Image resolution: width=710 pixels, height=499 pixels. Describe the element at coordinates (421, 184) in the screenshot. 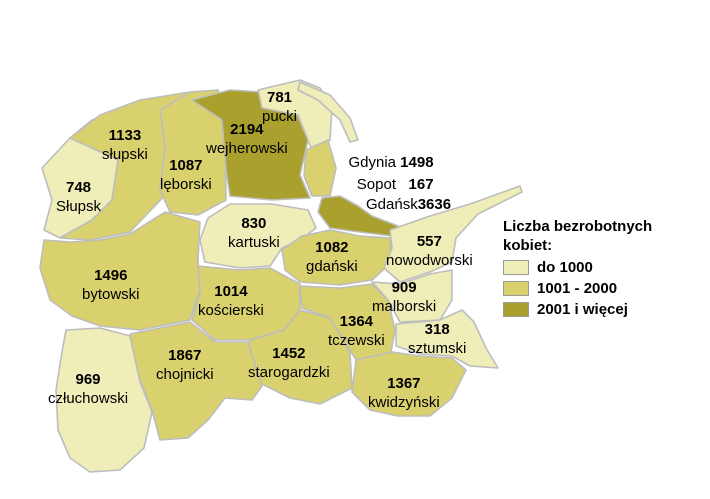

I see `city-value: 167` at that location.